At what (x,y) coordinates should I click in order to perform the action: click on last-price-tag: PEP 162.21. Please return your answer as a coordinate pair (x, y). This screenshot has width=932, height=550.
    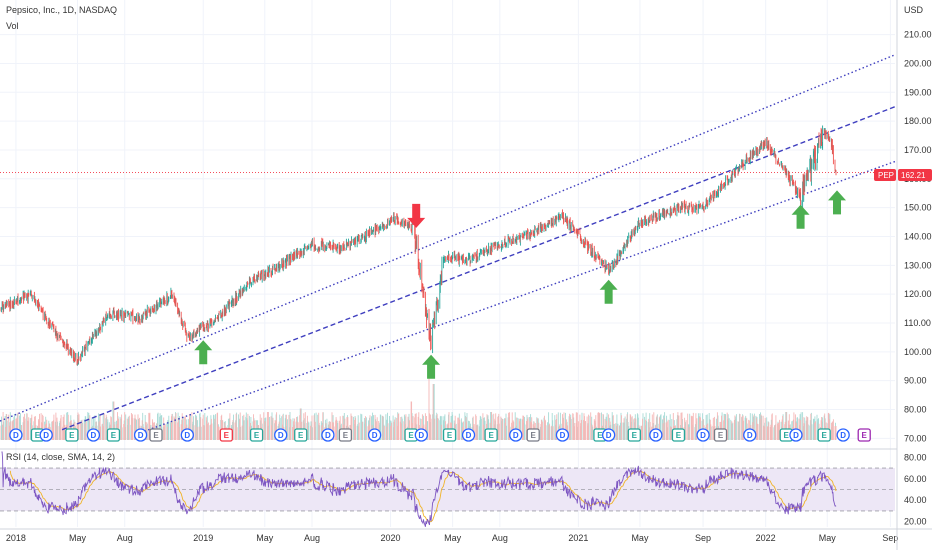
    Looking at the image, I should click on (903, 175).